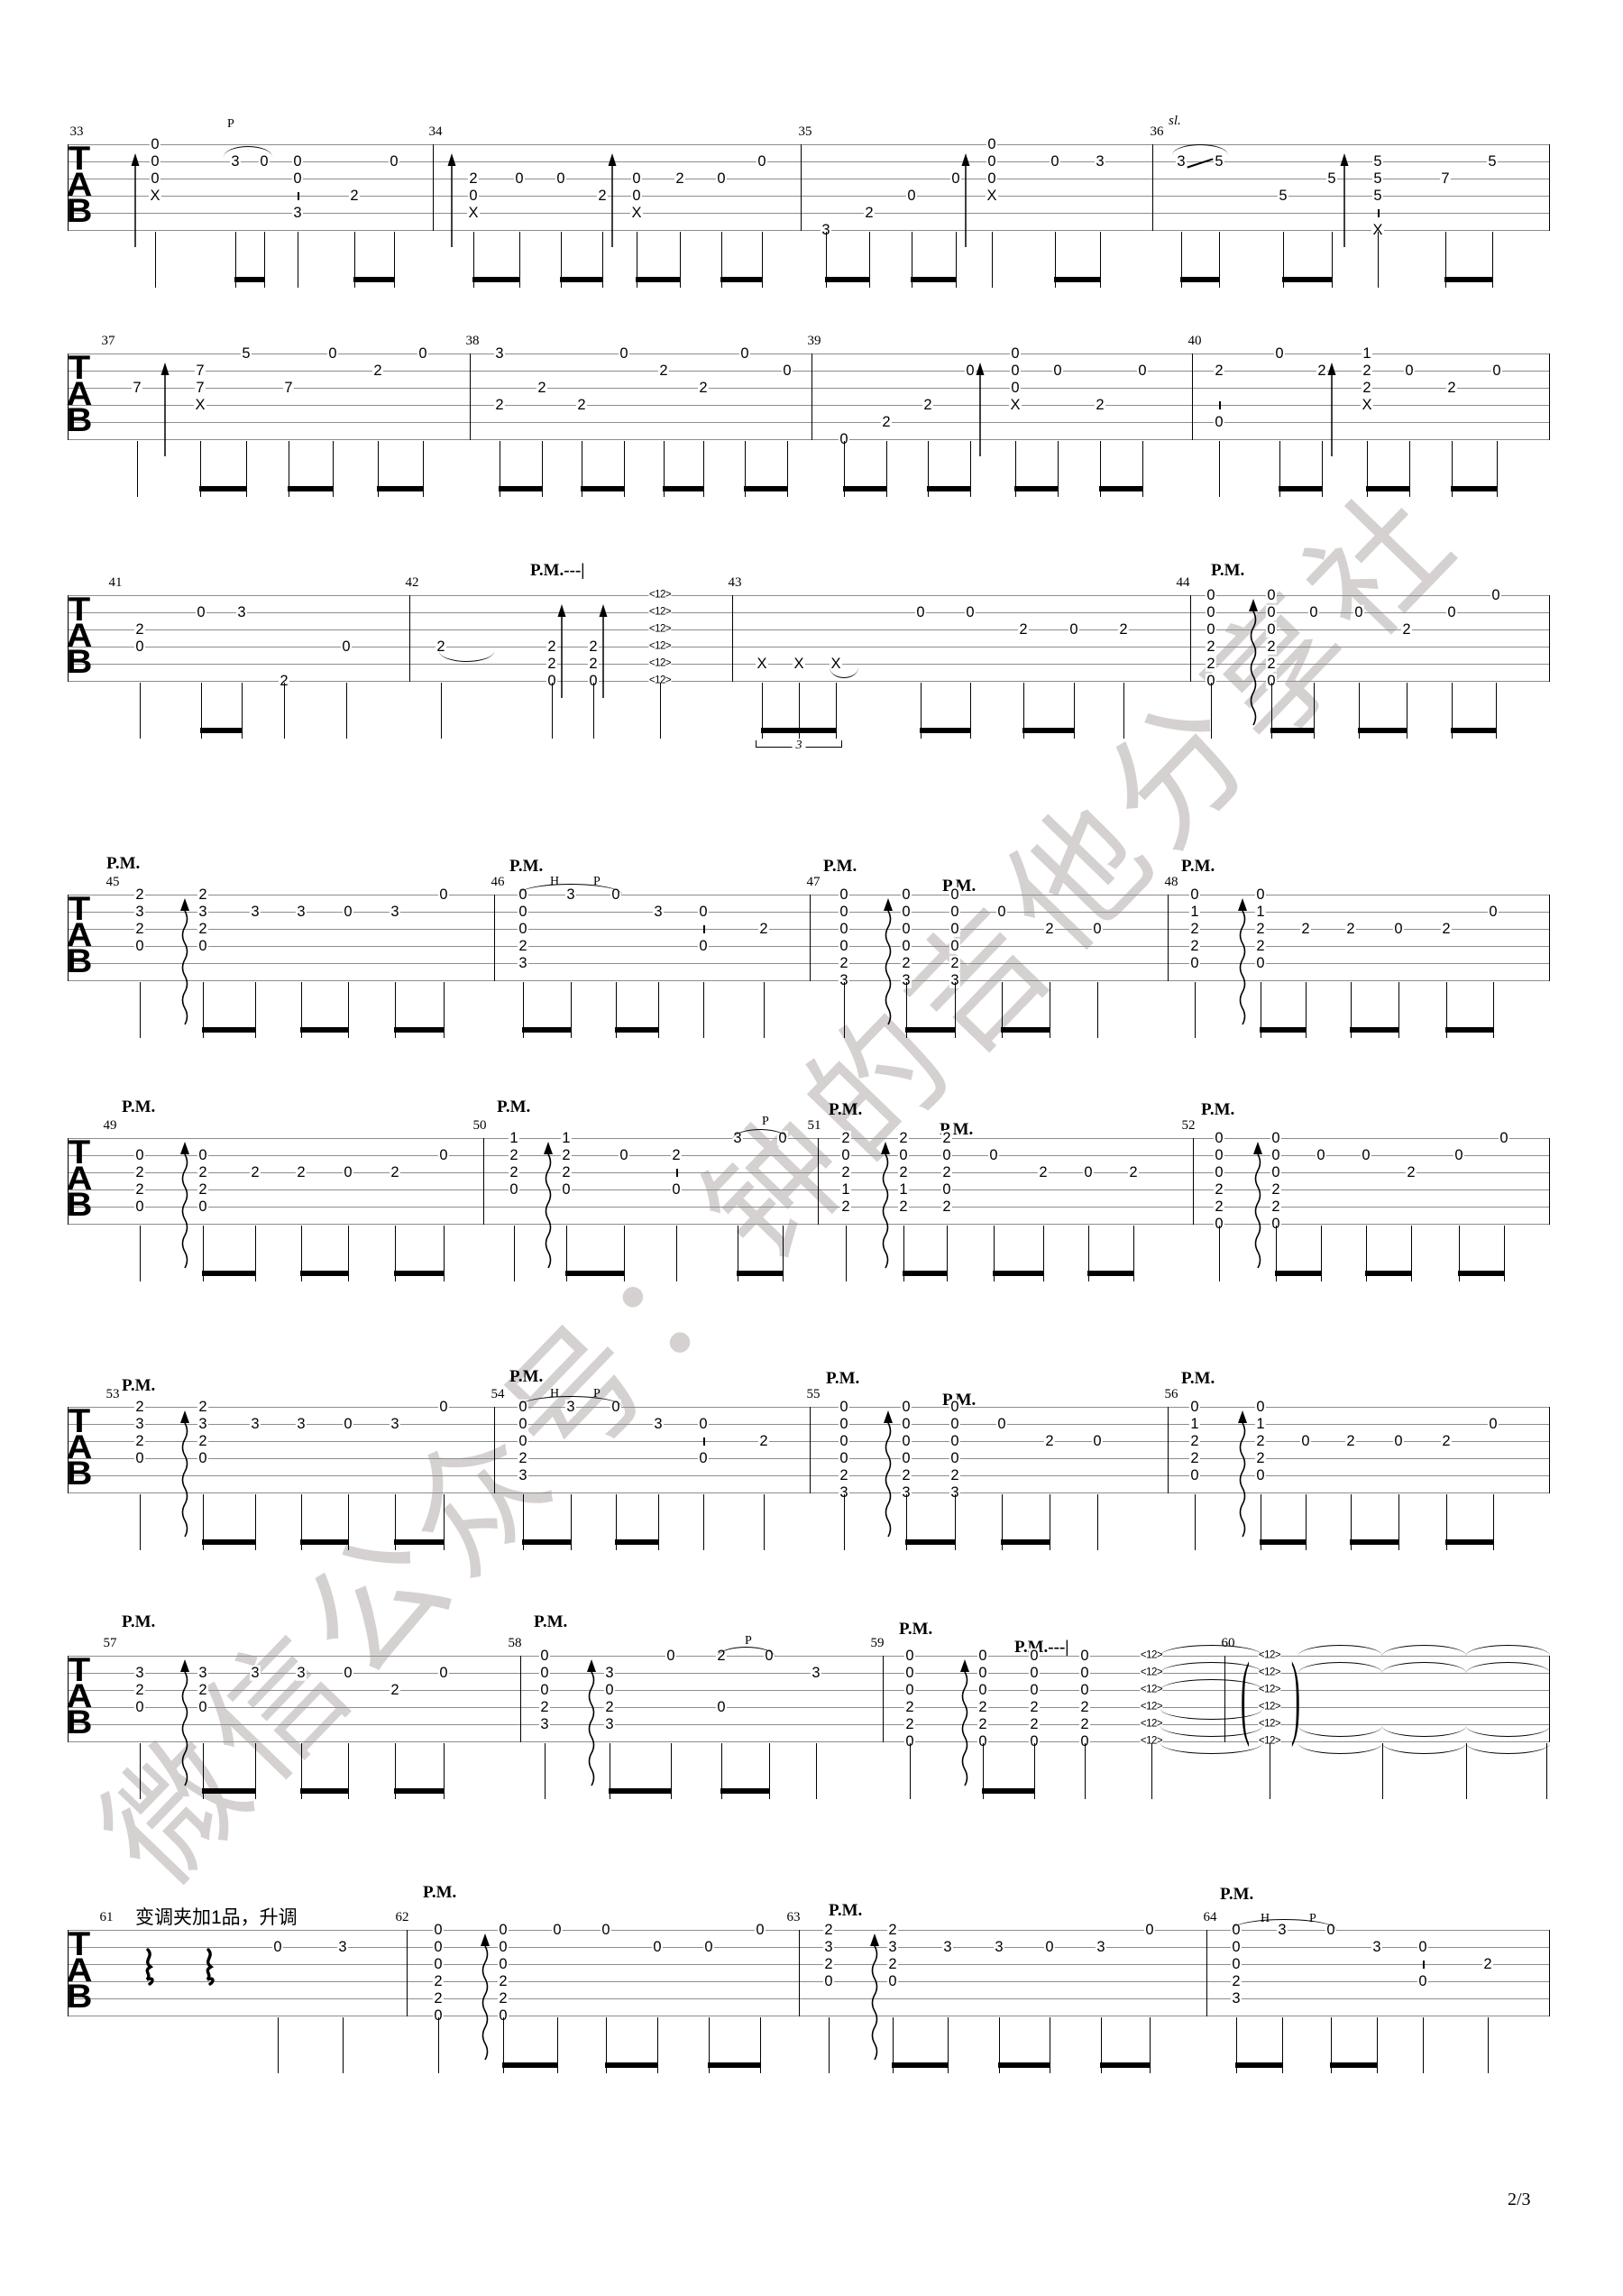 This screenshot has height=2296, width=1623. What do you see at coordinates (473, 341) in the screenshot?
I see `measure-number: 38` at bounding box center [473, 341].